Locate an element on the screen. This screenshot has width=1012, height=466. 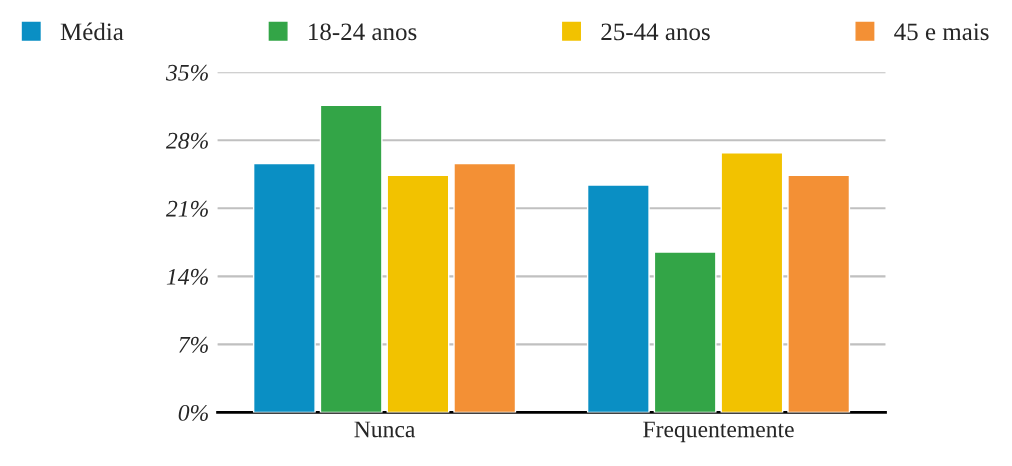
legend-label: 45 e mais is located at coordinates (941, 32).